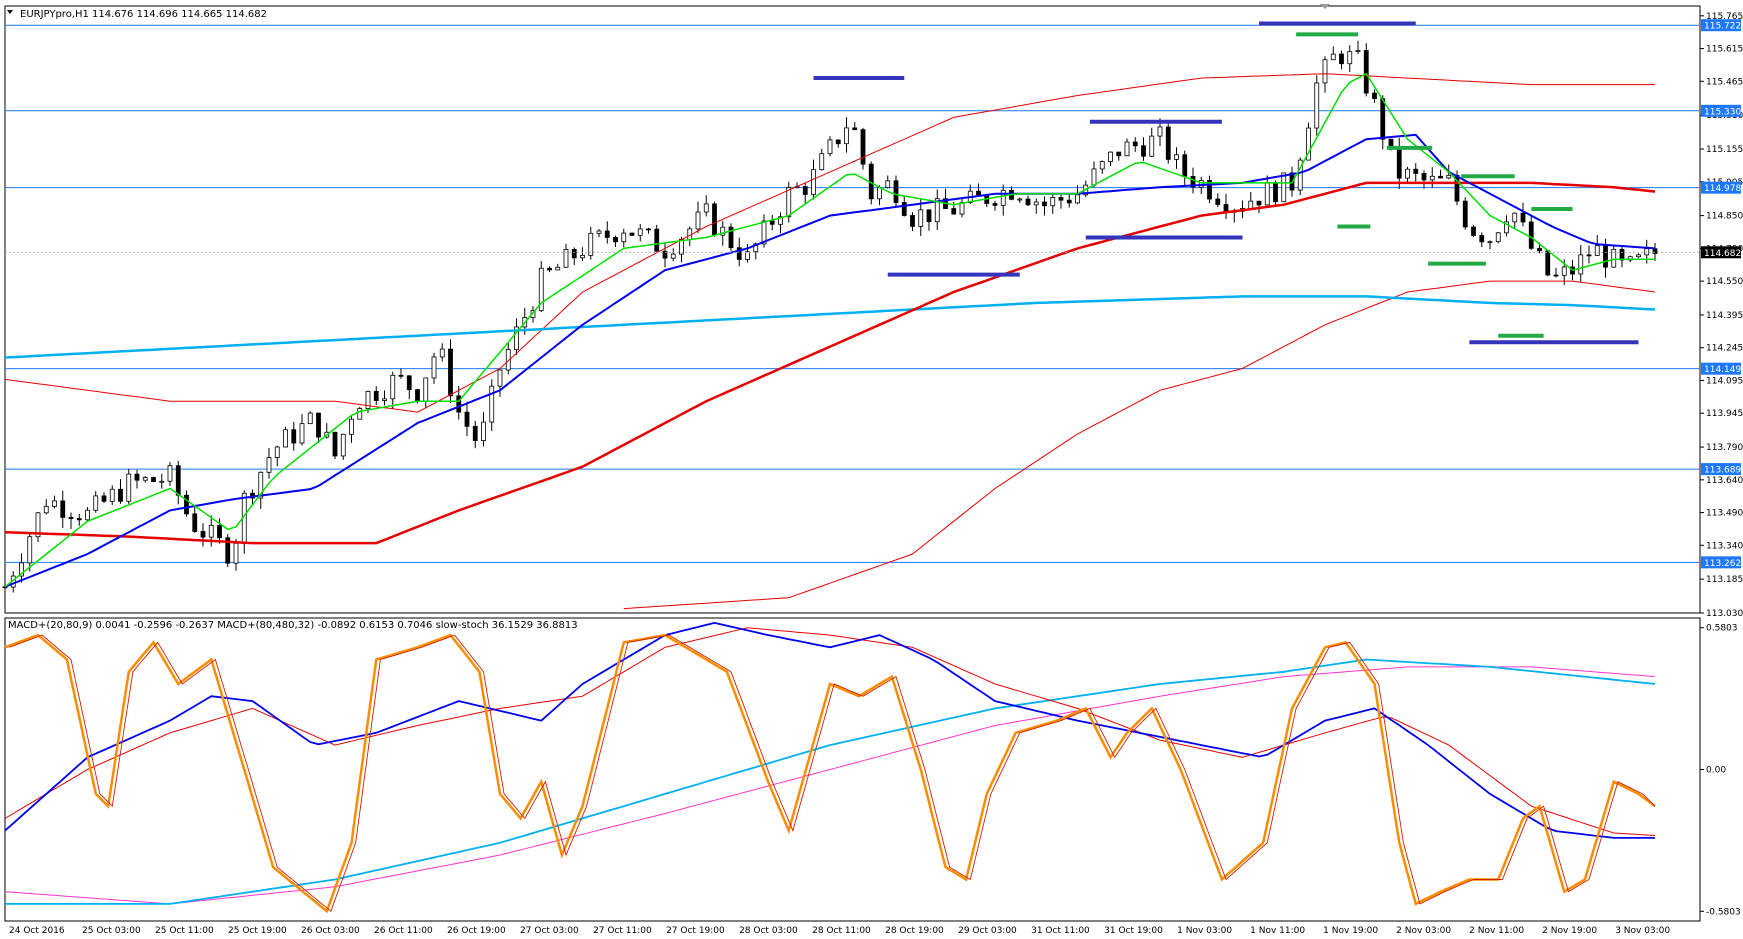 This screenshot has height=939, width=1743. I want to click on time-axis-label: 25 Oct 11:00, so click(184, 931).